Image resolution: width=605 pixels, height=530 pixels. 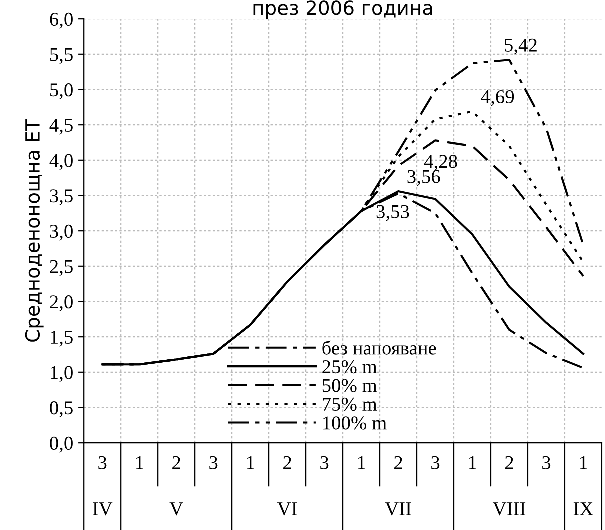 What do you see at coordinates (61, 20) in the screenshot?
I see `y-tick-label: 6,0` at bounding box center [61, 20].